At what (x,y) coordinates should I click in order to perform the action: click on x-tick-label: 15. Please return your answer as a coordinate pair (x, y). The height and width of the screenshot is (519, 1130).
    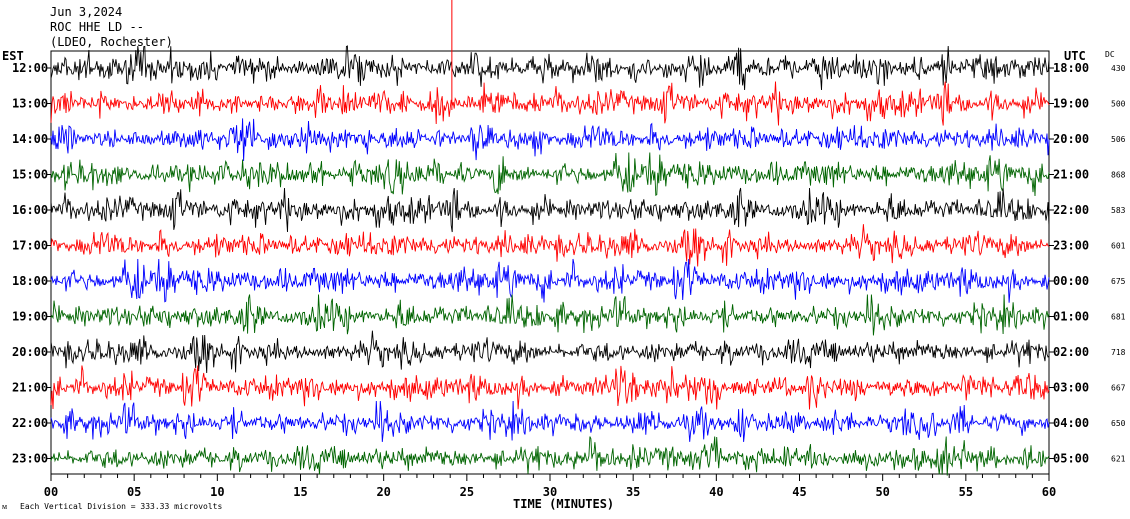
    Looking at the image, I should click on (300, 492).